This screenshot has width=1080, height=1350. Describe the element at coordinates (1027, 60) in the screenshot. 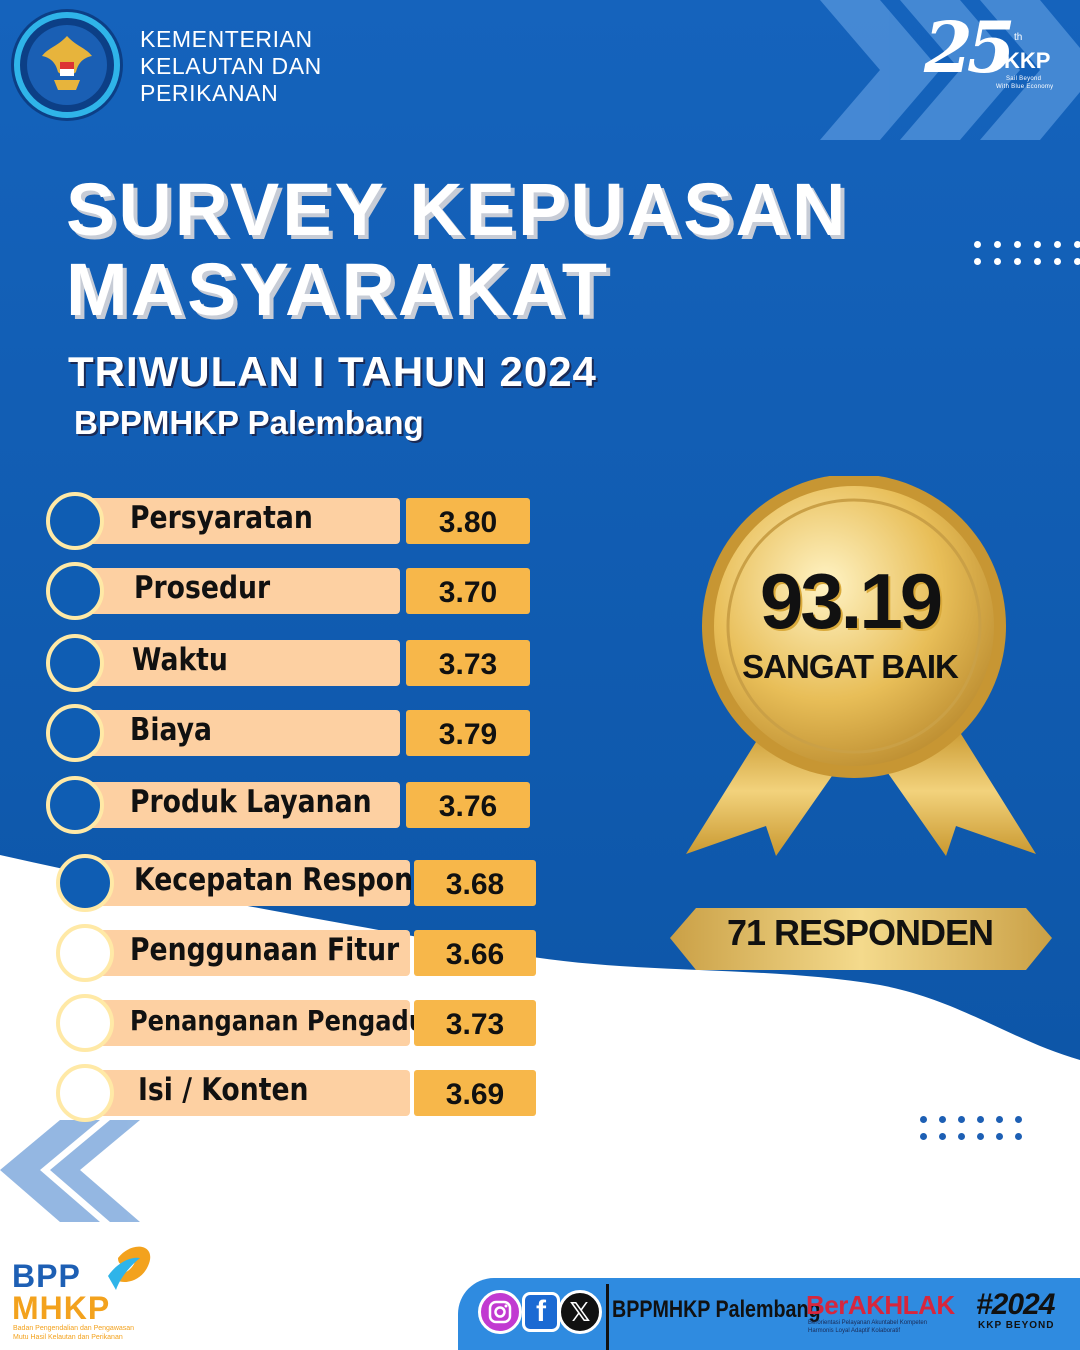

I see `anniversary-brand: KKP` at that location.